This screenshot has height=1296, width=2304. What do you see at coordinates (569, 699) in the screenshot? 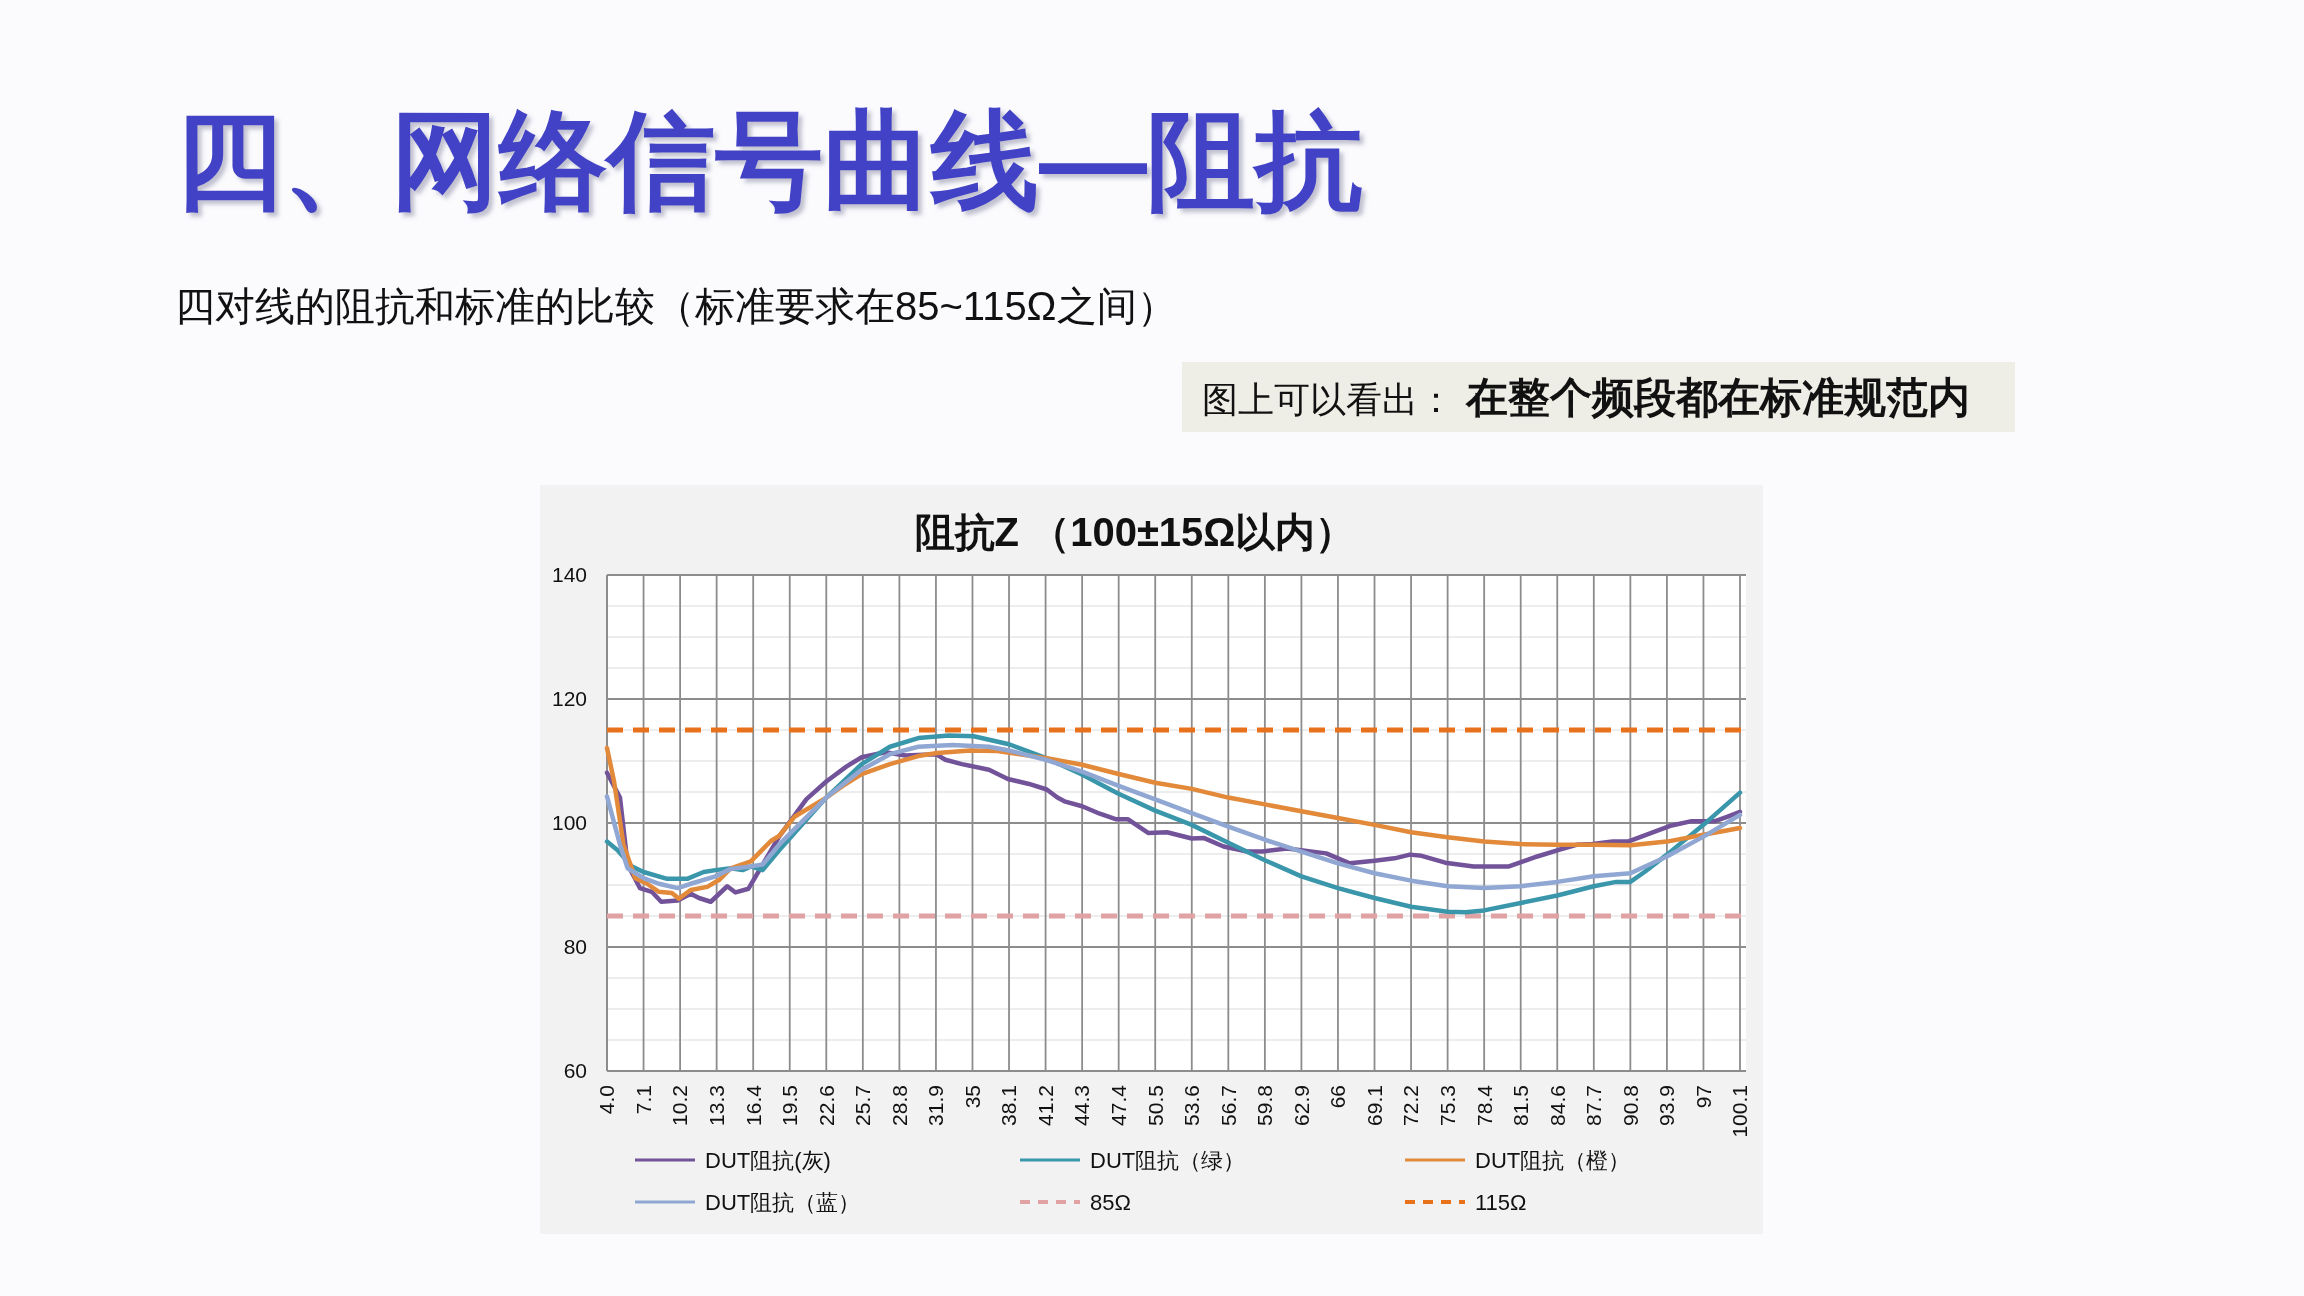
I see `y-tick-label: 120` at bounding box center [569, 699].